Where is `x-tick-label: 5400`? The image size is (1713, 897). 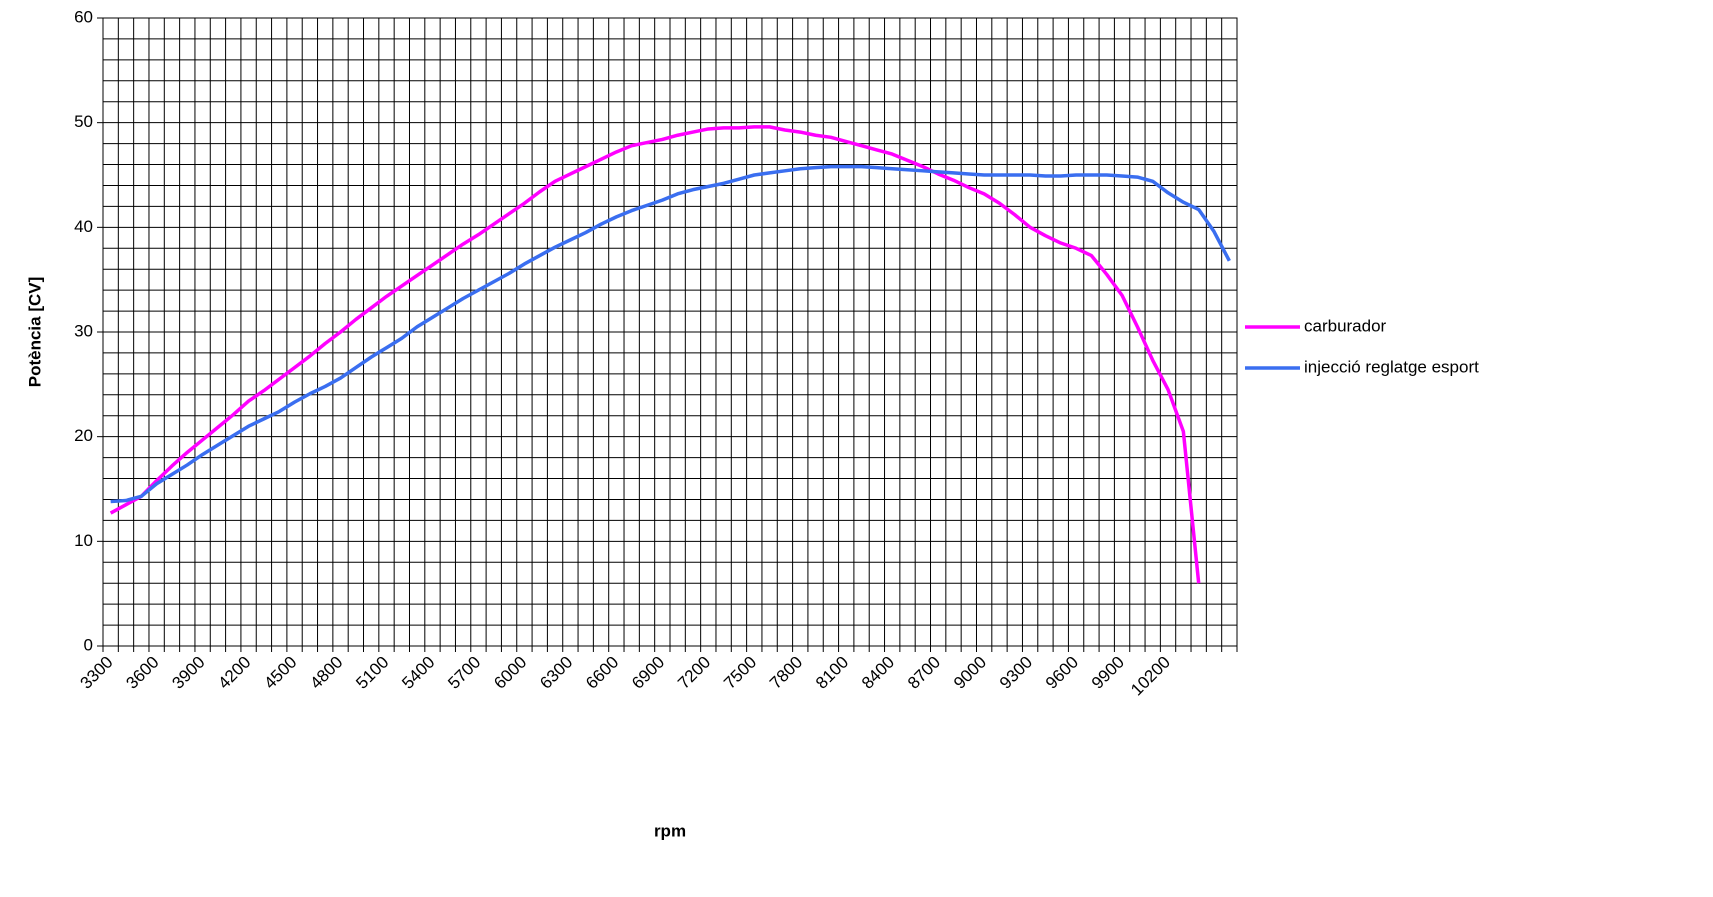 x-tick-label: 5400 is located at coordinates (418, 673).